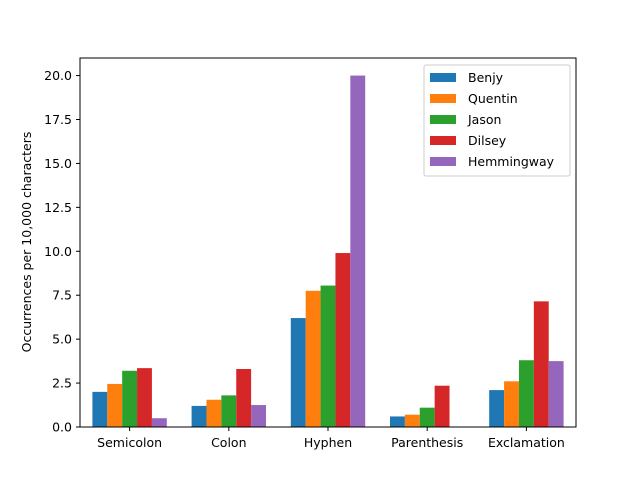 The image size is (640, 480). I want to click on legend-swatch-quentin, so click(443, 98).